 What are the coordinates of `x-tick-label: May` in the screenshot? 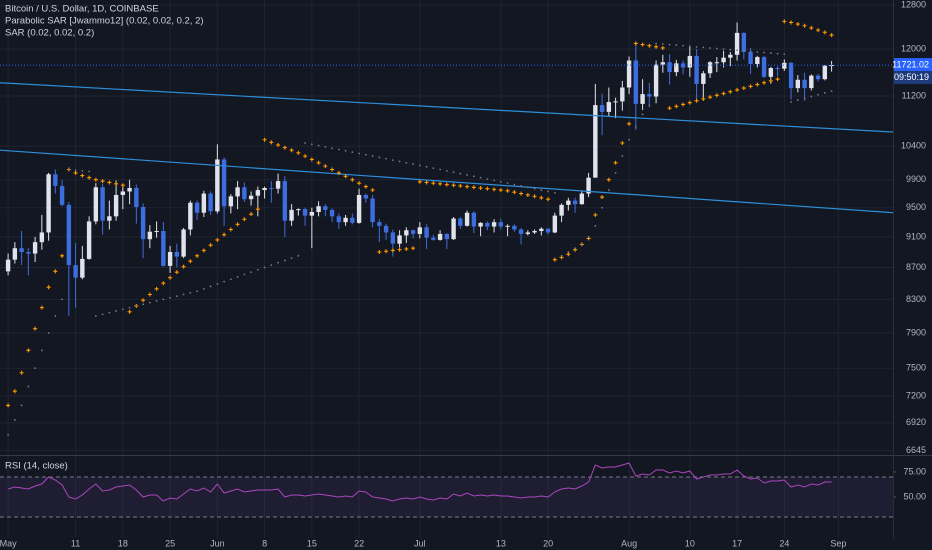 It's located at (8, 543).